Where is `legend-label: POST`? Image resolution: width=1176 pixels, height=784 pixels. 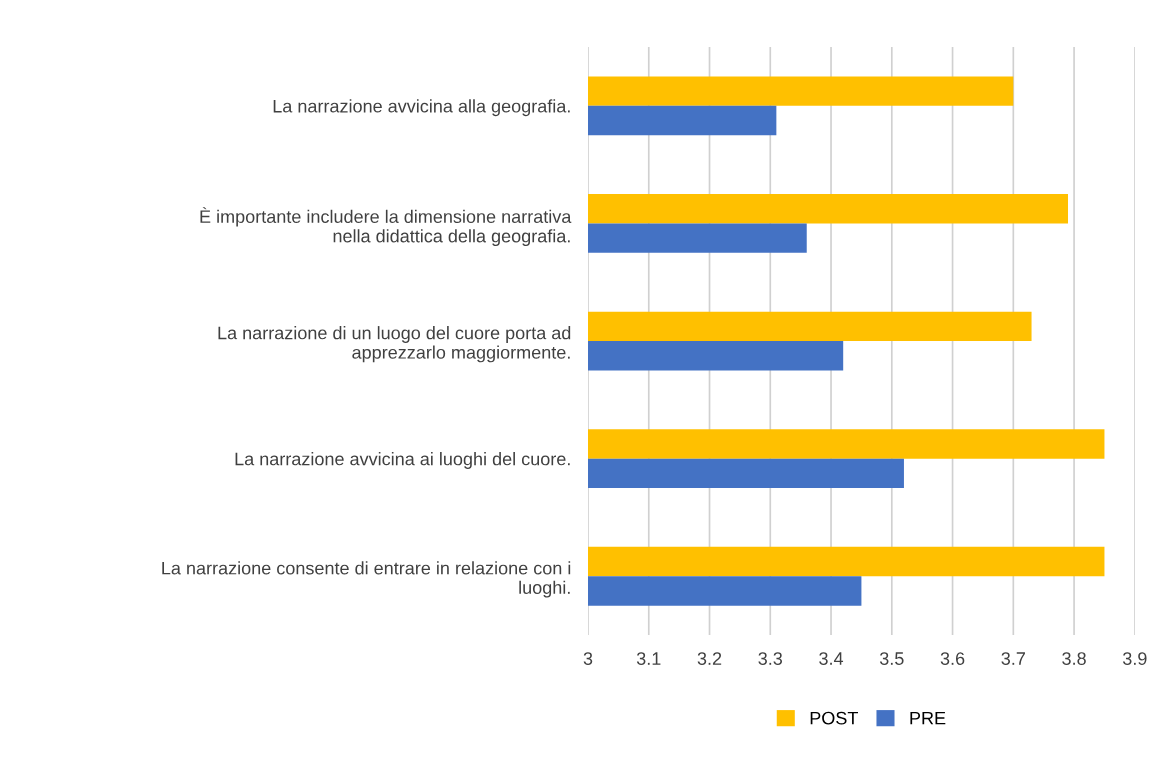
legend-label: POST is located at coordinates (834, 718).